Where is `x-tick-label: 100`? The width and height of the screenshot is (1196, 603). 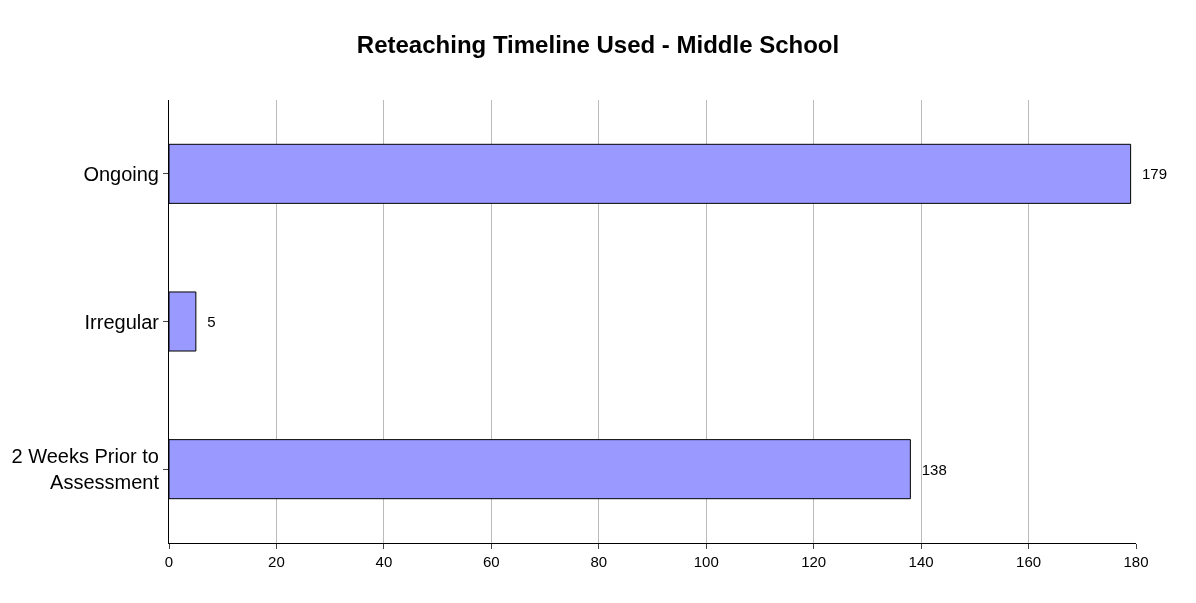
x-tick-label: 100 is located at coordinates (706, 561).